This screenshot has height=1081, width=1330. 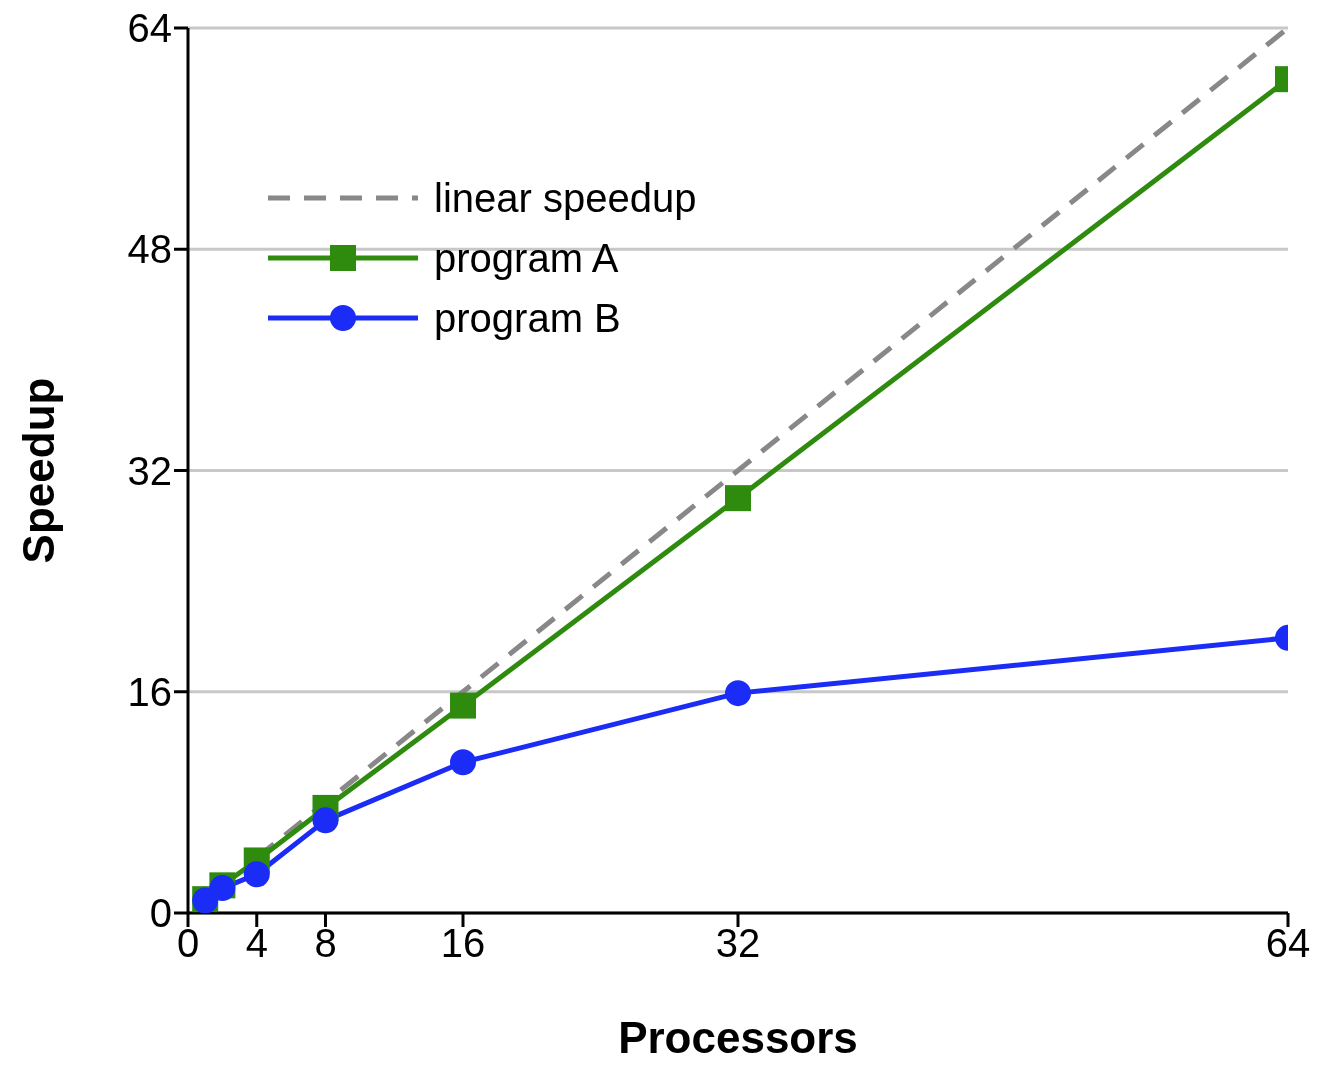 I want to click on legend-label: linear speedup, so click(x=565, y=198).